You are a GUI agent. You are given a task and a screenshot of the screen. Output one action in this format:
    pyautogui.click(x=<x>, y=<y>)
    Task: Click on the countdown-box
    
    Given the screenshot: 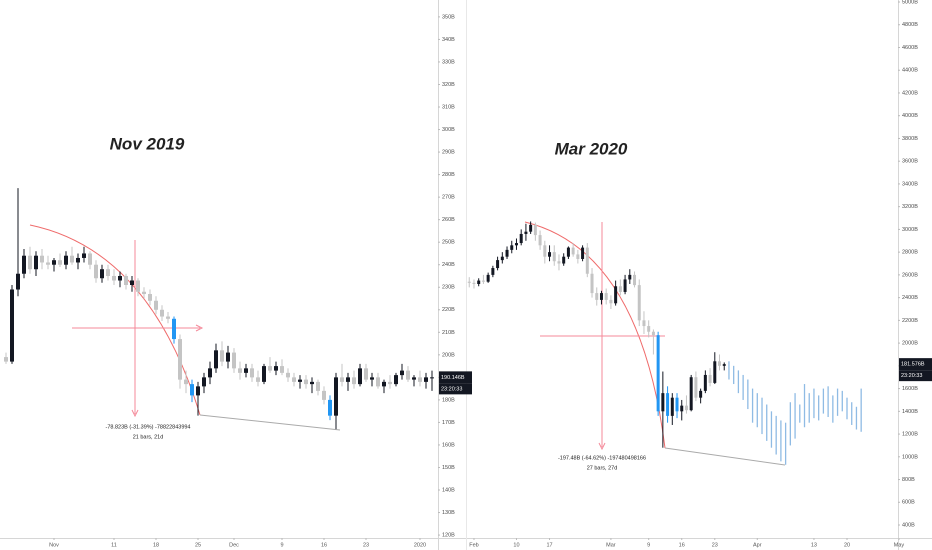 What is the action you would take?
    pyautogui.click(x=455, y=389)
    